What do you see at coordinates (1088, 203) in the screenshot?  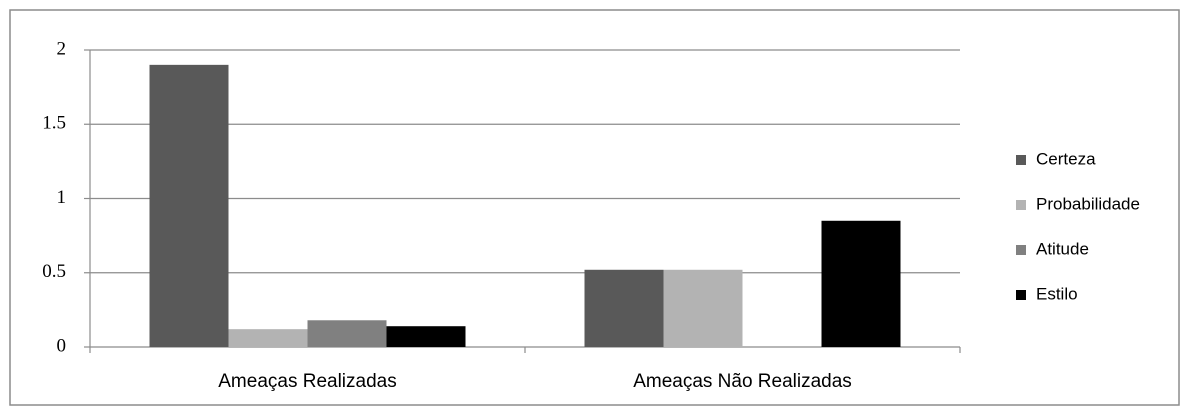 I see `legend-label: Probabilidade` at bounding box center [1088, 203].